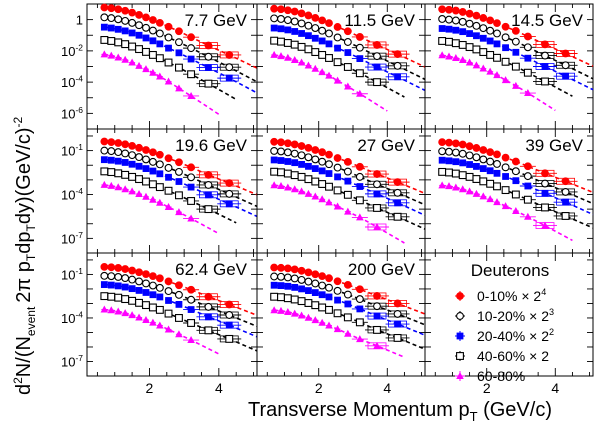 The image size is (600, 431). What do you see at coordinates (460, 356) in the screenshot?
I see `legend-marker` at bounding box center [460, 356].